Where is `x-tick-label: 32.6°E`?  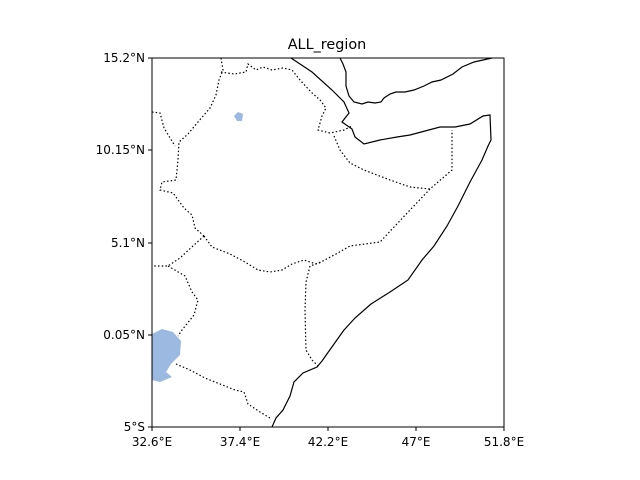 x-tick-label: 32.6°E is located at coordinates (152, 442).